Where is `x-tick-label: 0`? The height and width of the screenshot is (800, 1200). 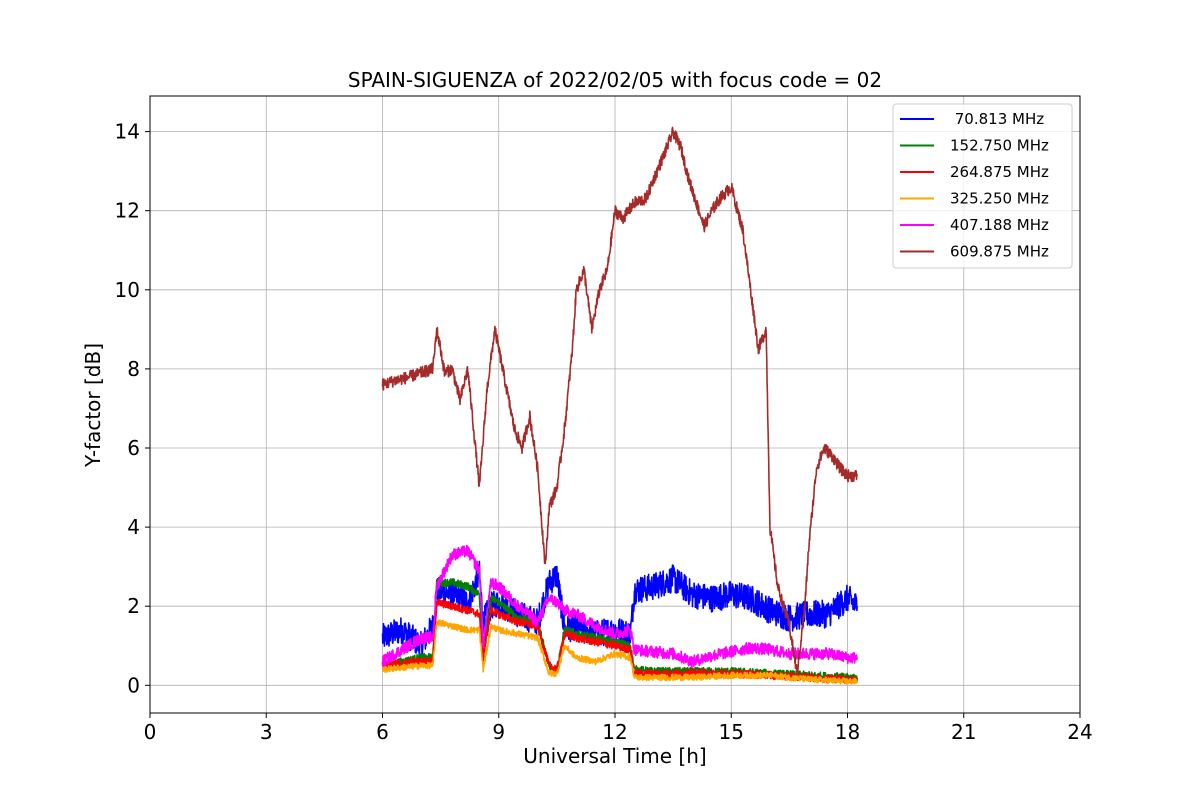
x-tick-label: 0 is located at coordinates (150, 732).